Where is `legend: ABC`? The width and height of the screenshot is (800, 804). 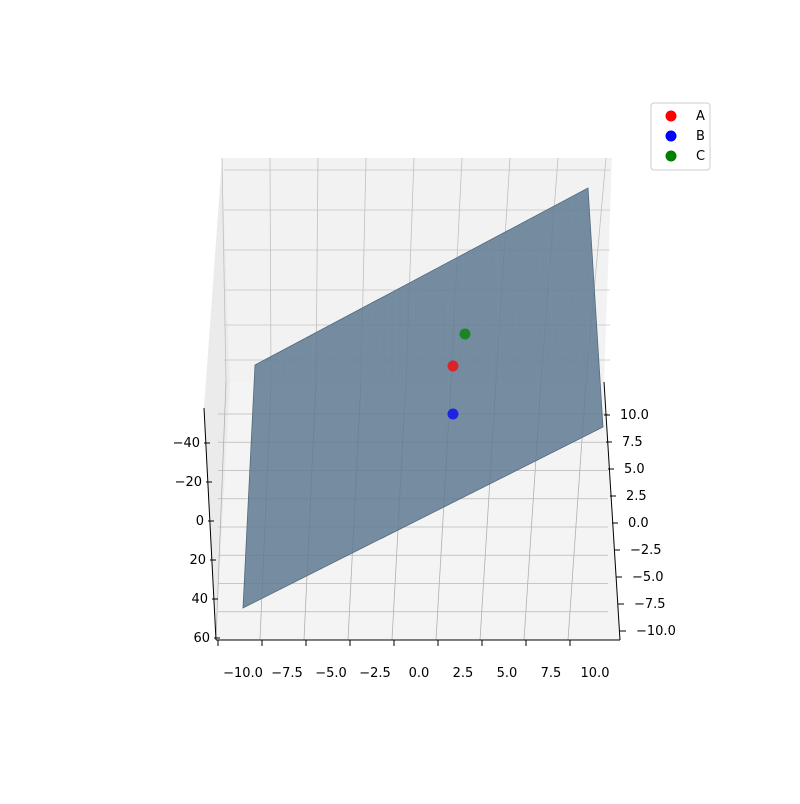 legend: ABC is located at coordinates (680, 136).